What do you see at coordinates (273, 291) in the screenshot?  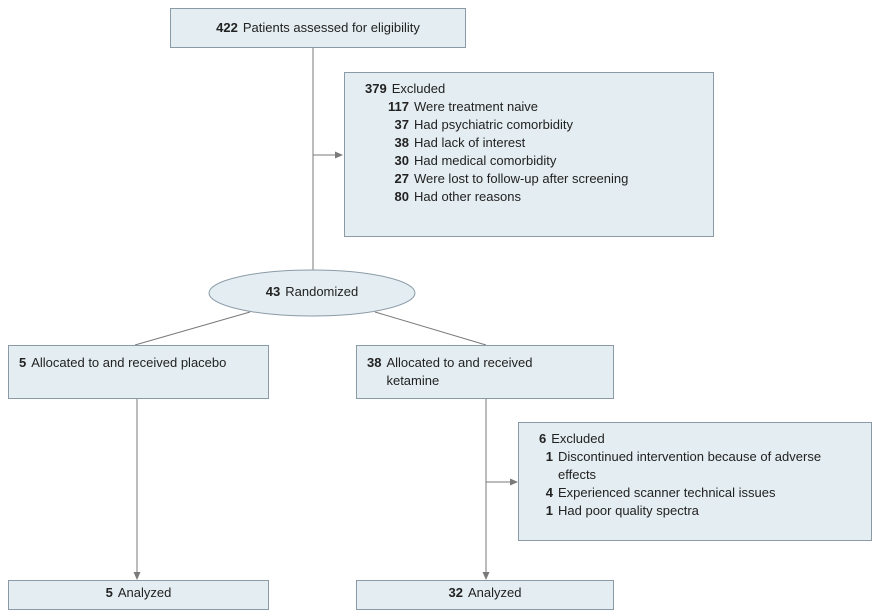 I see `count: 43` at bounding box center [273, 291].